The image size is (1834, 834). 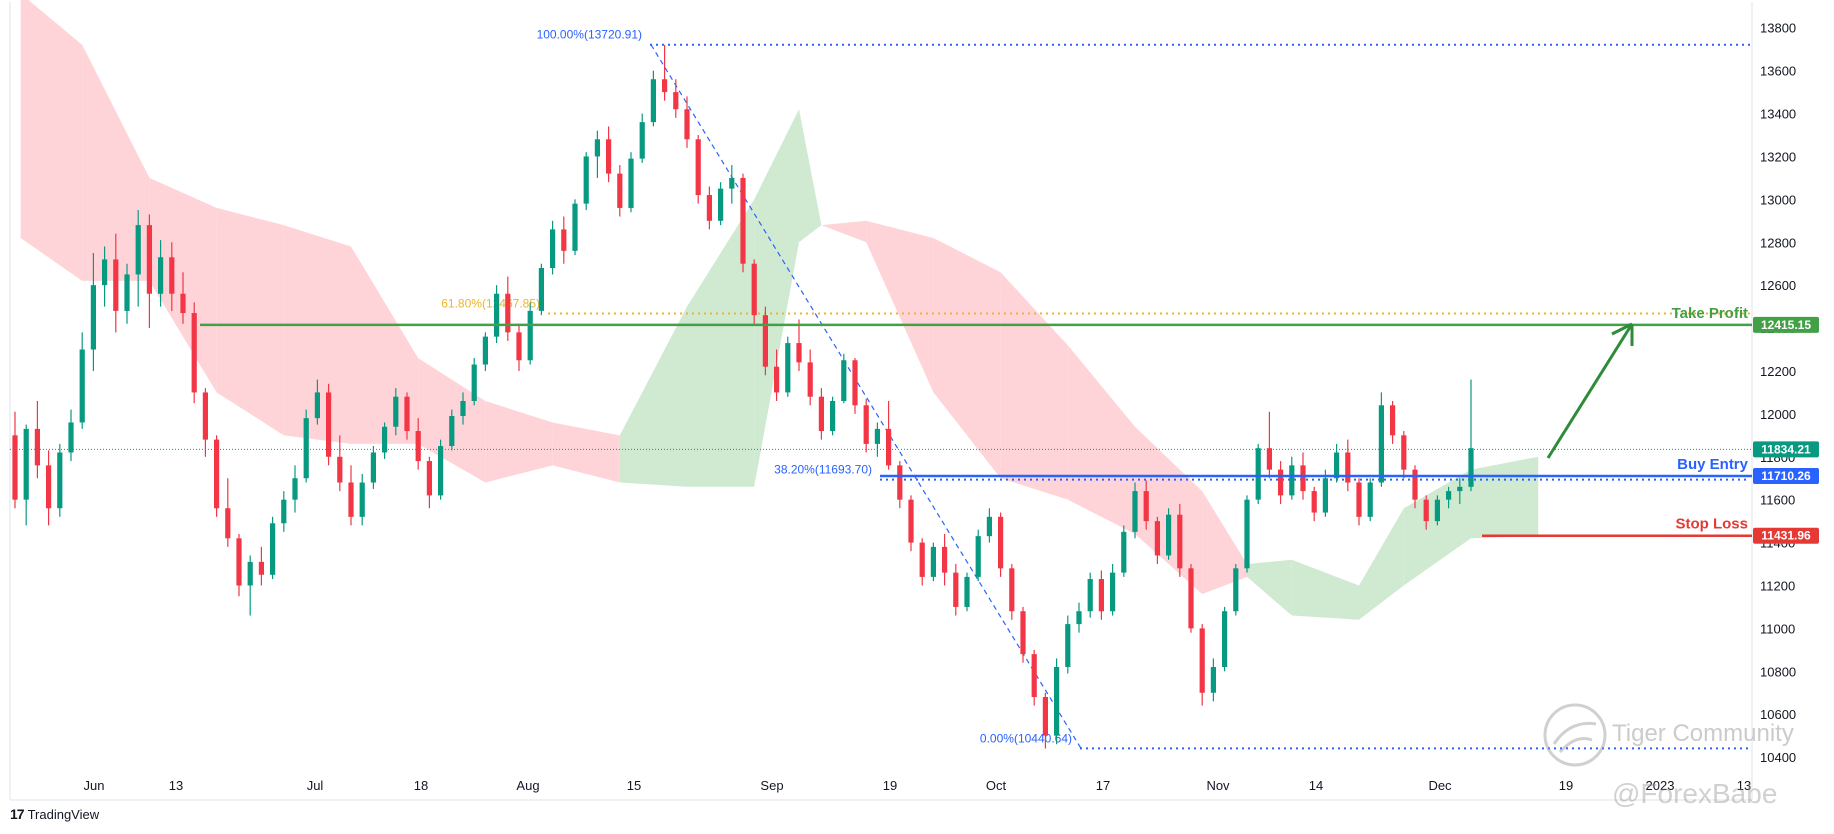 What do you see at coordinates (890, 785) in the screenshot?
I see `x-tick-label: 19` at bounding box center [890, 785].